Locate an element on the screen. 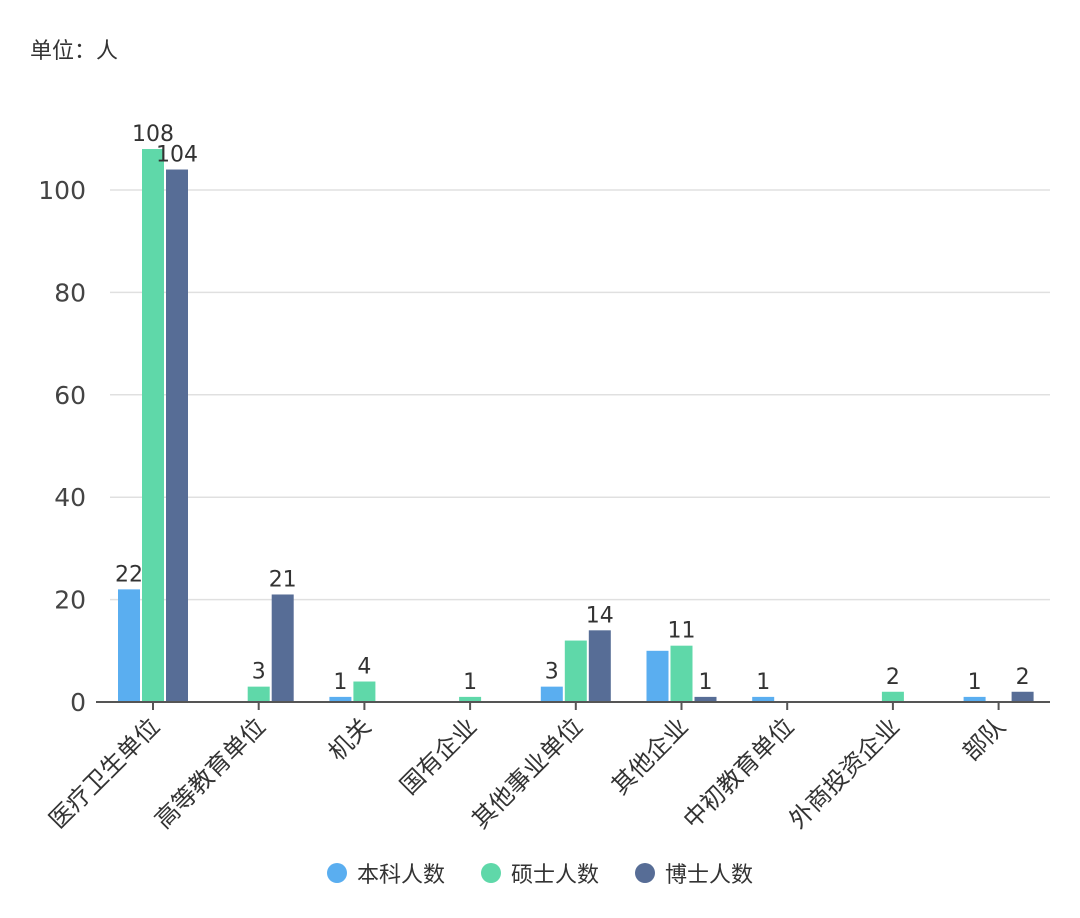  y-tick-label: 100 is located at coordinates (62, 190).